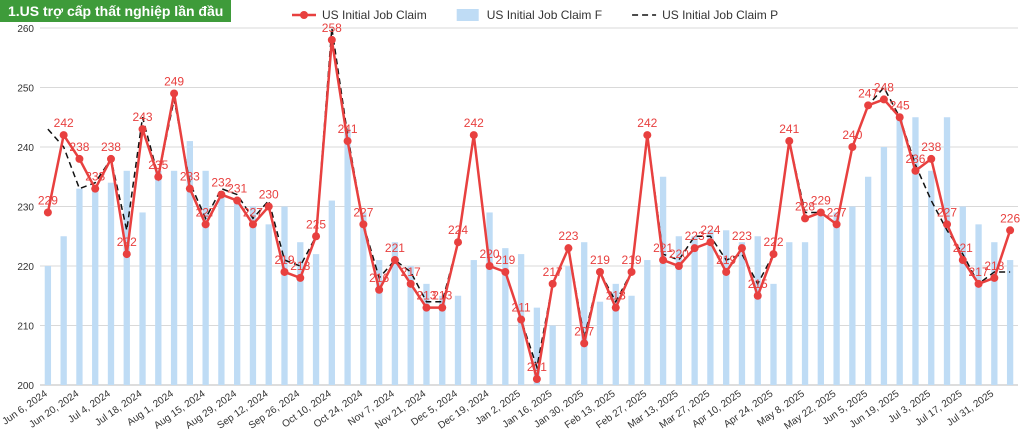 The image size is (1024, 430). What do you see at coordinates (332, 28) in the screenshot?
I see `value-label: 258` at bounding box center [332, 28].